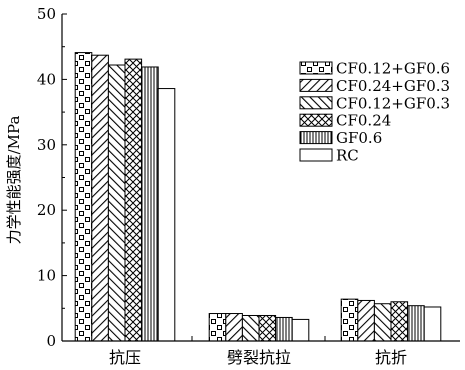  What do you see at coordinates (46, 14) in the screenshot?
I see `y-tick-label: 50` at bounding box center [46, 14].